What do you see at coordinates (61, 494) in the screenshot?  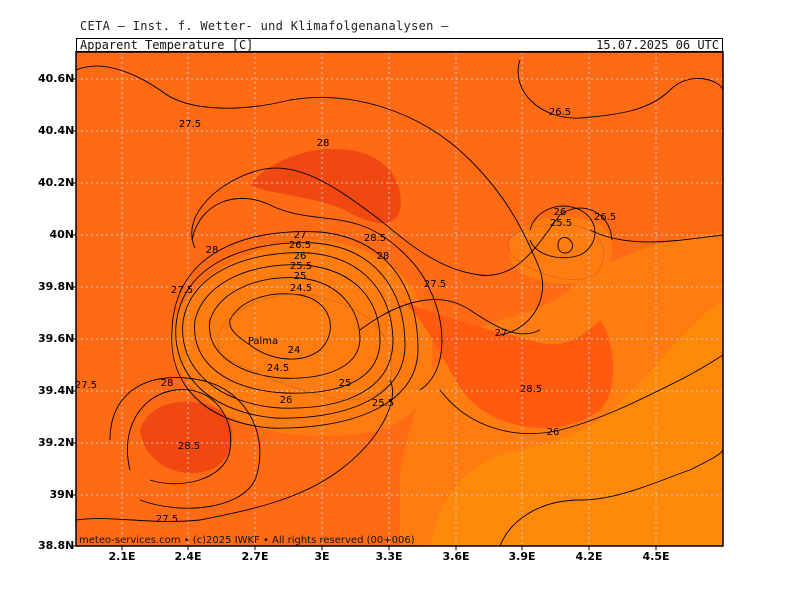 I see `lat-label: 39N` at bounding box center [61, 494].